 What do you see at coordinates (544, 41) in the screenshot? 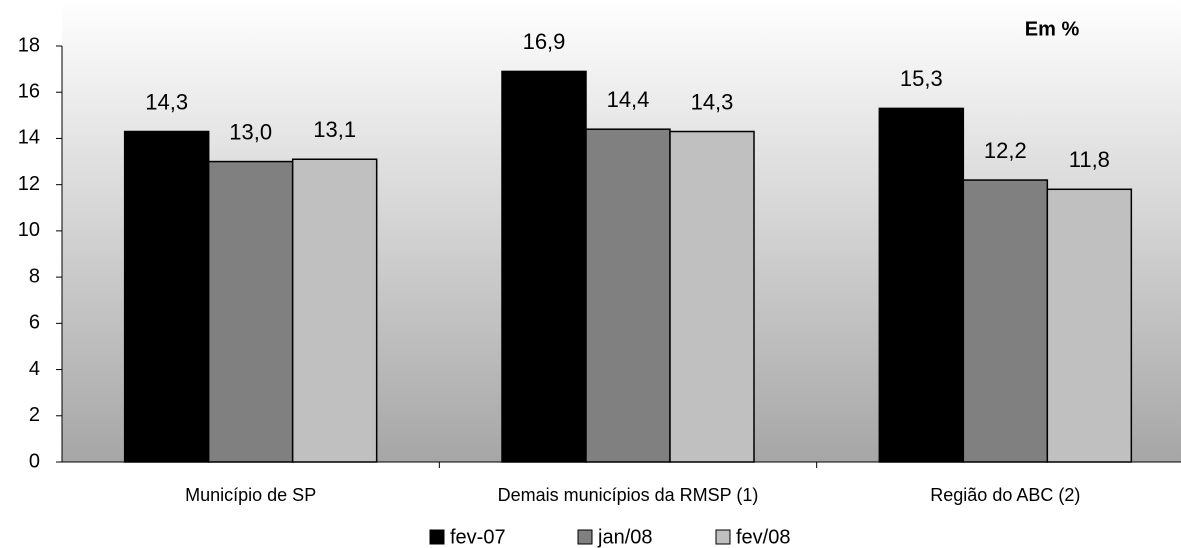
I see `value-label: 16,9` at bounding box center [544, 41].